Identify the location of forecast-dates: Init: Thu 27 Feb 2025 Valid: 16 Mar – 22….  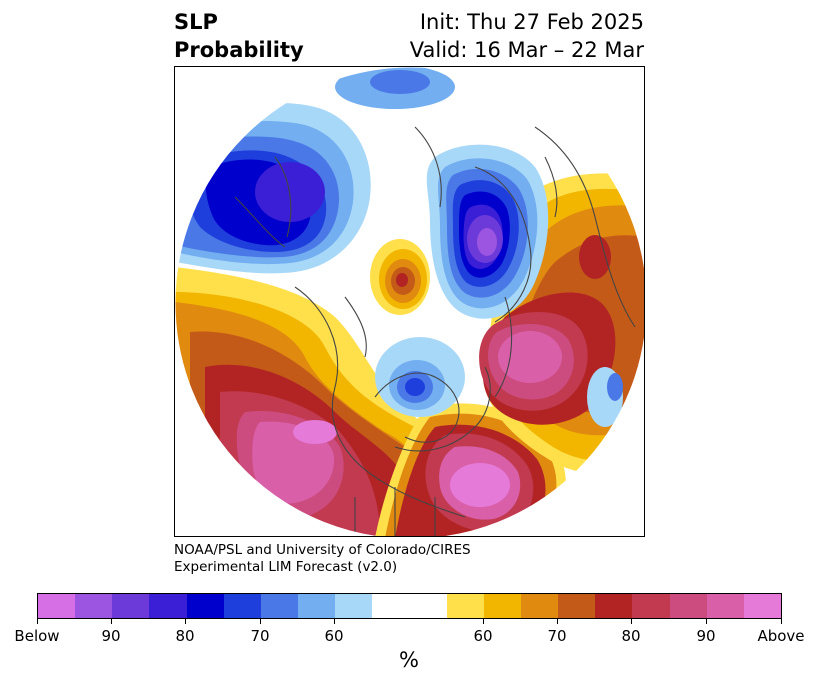
(527, 36).